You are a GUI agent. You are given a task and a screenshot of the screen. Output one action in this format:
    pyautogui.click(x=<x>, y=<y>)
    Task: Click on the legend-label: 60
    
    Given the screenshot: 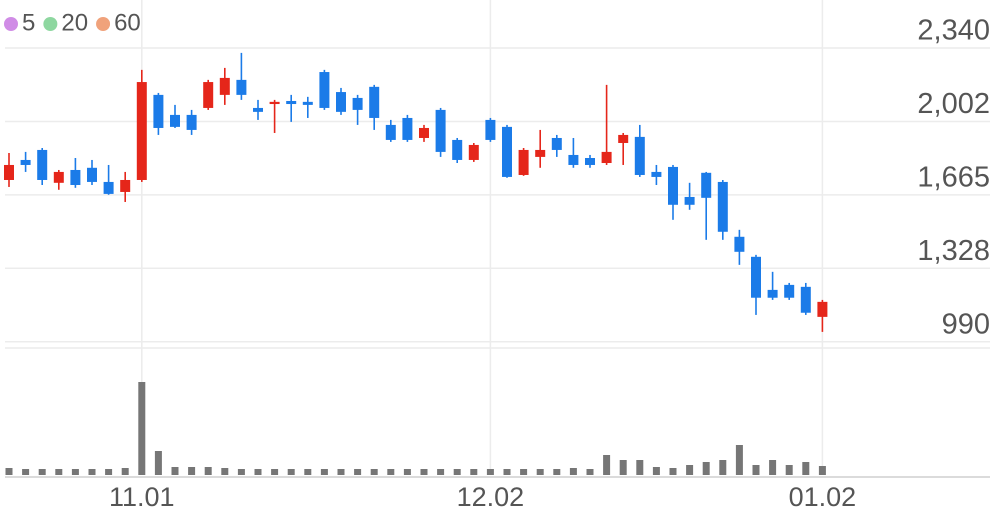 What is the action you would take?
    pyautogui.click(x=127, y=22)
    